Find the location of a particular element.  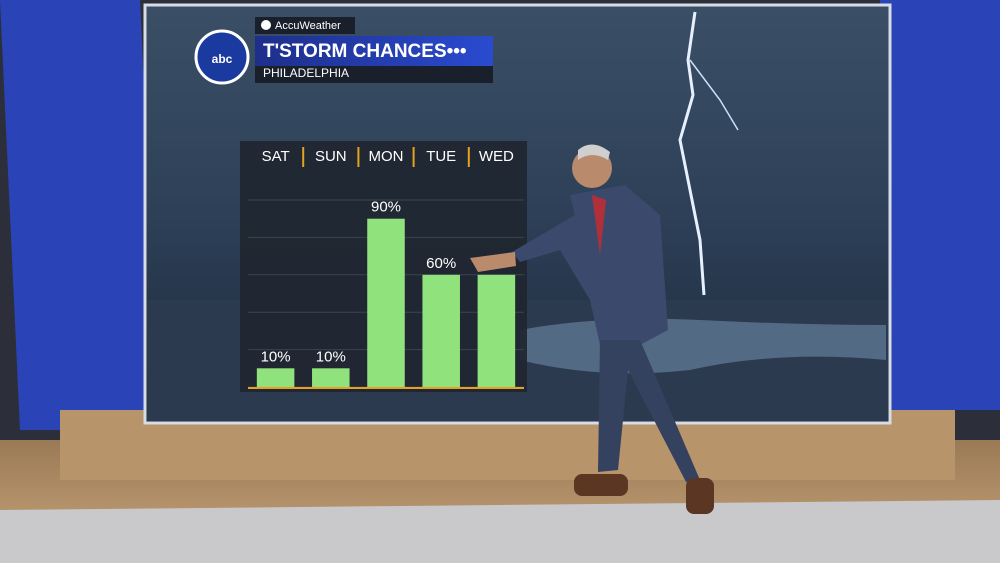

chart-title: T'STORM CHANCES••• is located at coordinates (365, 51).